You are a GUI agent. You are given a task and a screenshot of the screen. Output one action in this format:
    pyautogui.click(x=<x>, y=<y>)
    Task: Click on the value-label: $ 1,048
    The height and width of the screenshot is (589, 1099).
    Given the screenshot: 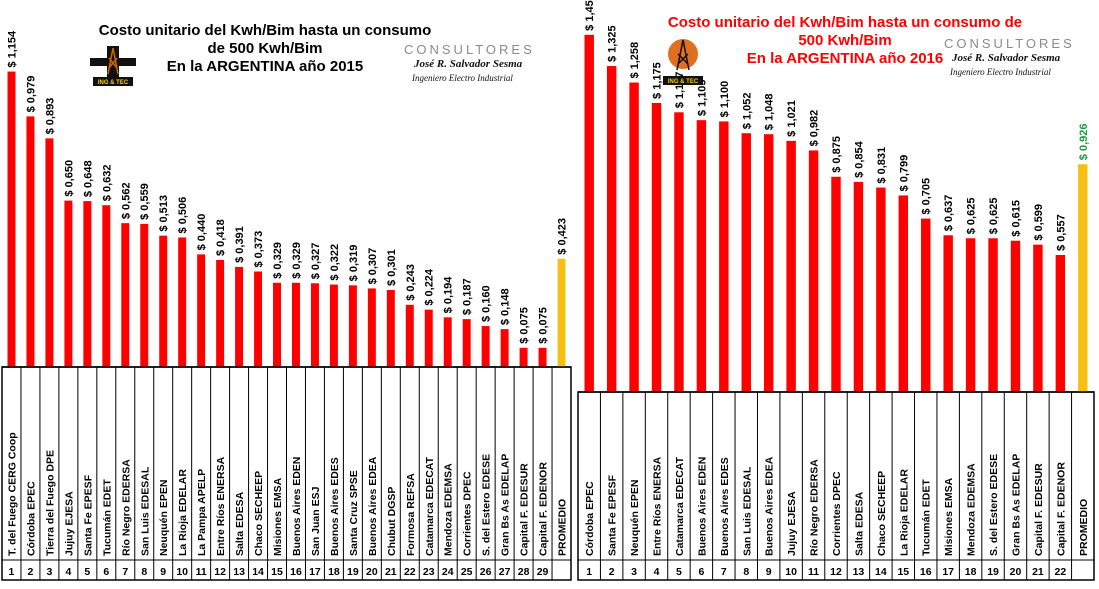 What is the action you would take?
    pyautogui.click(x=770, y=111)
    